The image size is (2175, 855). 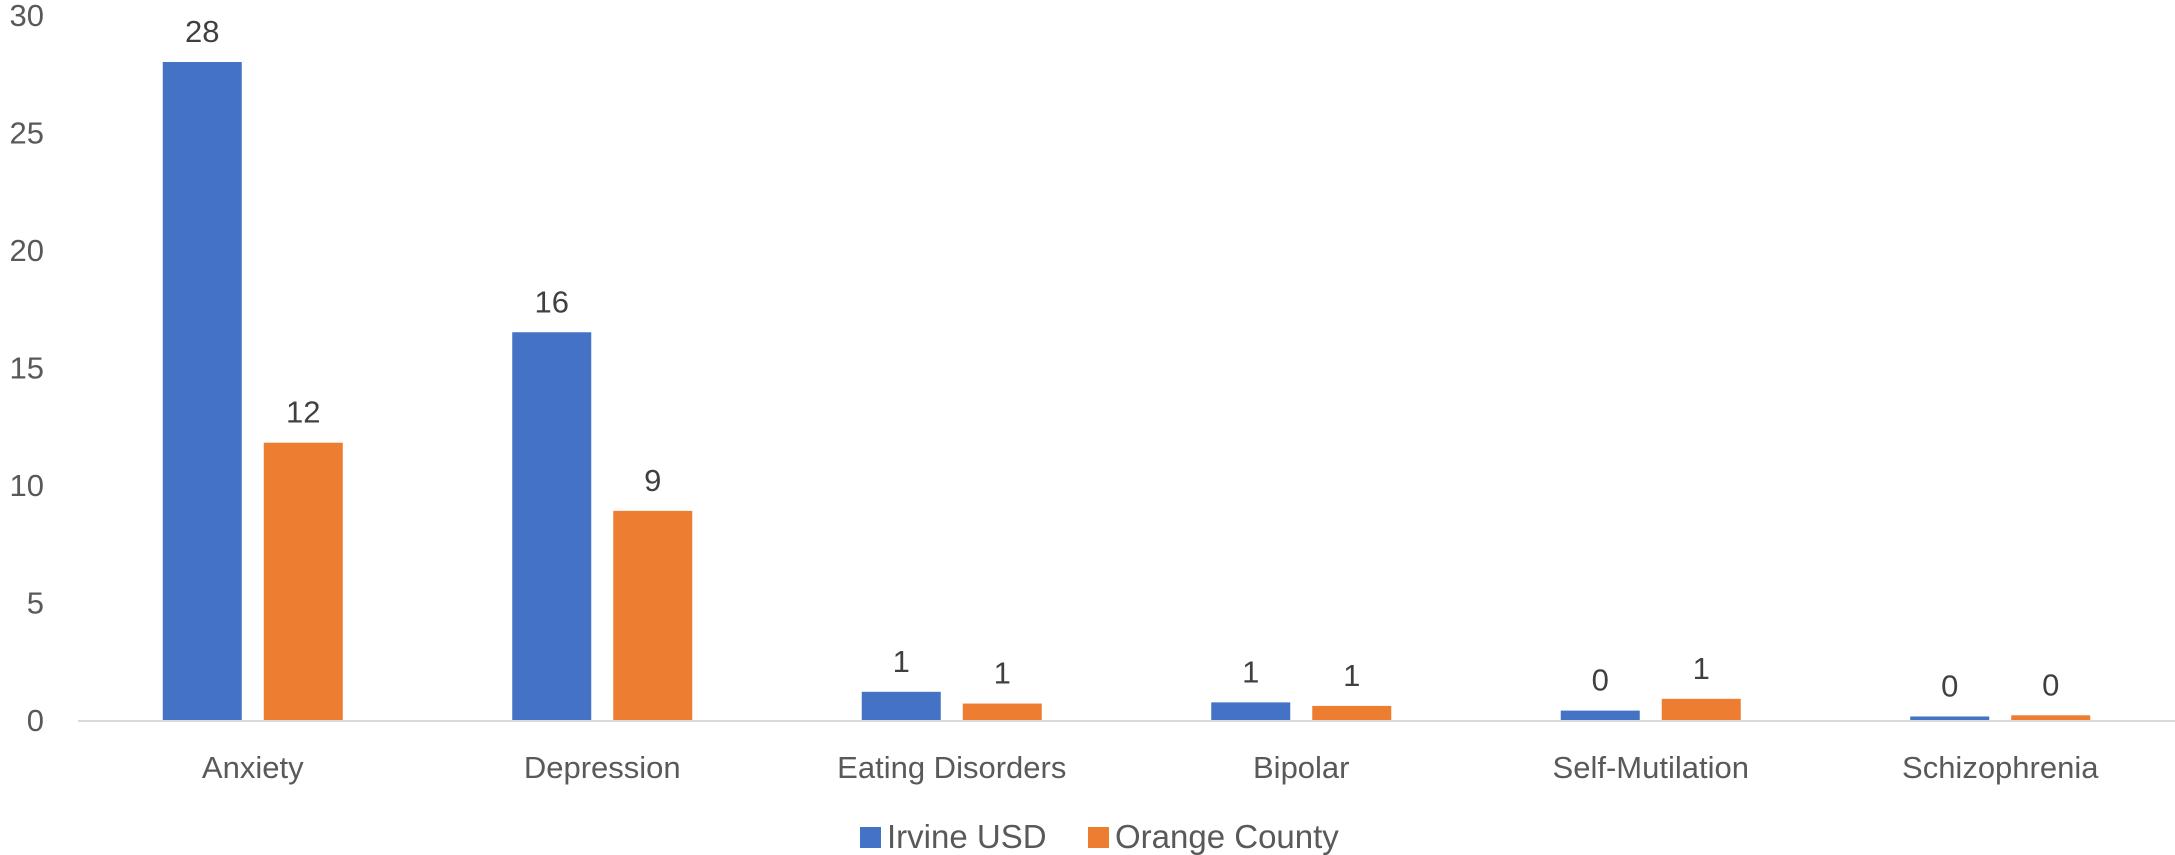 What do you see at coordinates (652, 480) in the screenshot?
I see `data-label: 9` at bounding box center [652, 480].